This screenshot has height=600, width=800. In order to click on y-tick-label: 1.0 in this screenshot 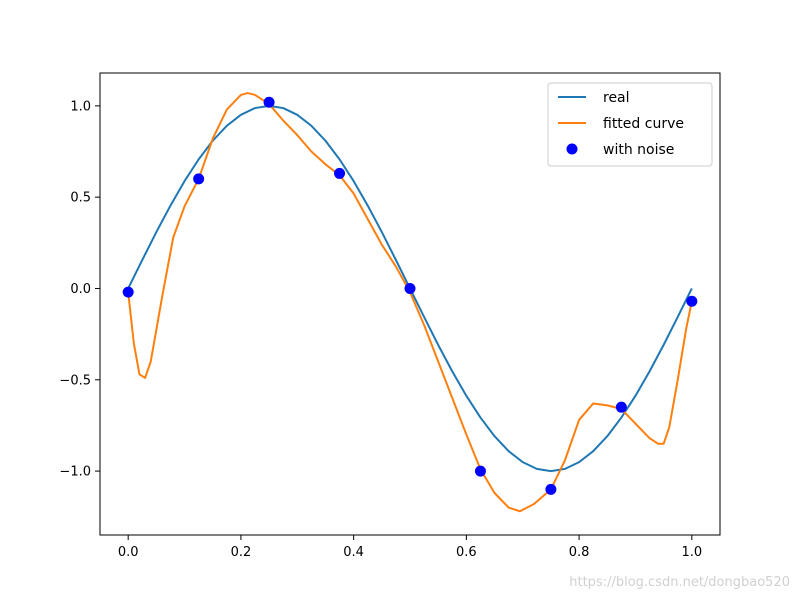, I will do `click(80, 106)`.